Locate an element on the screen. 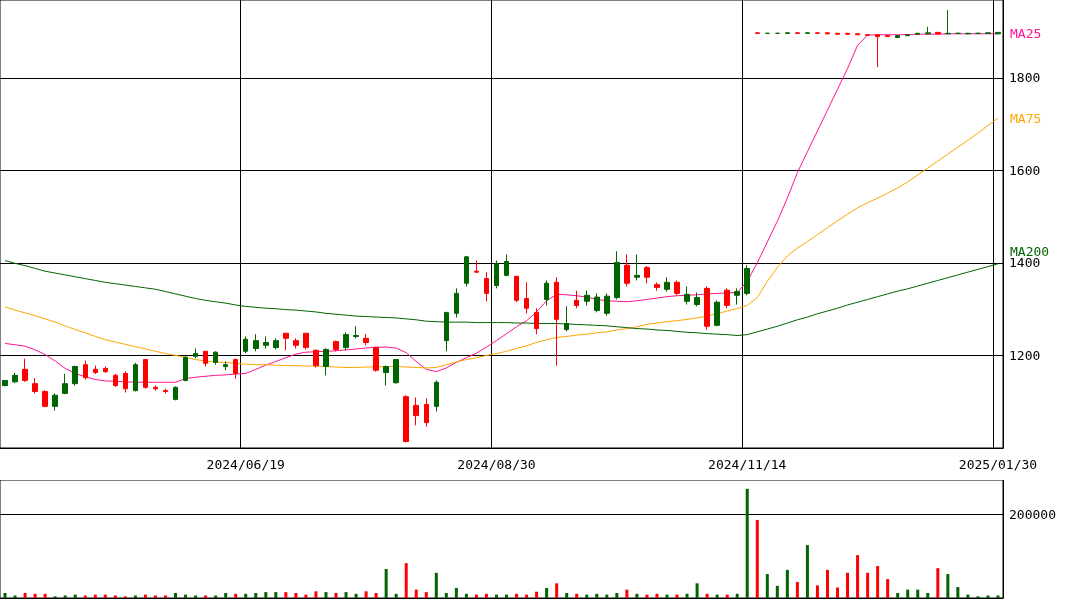 The height and width of the screenshot is (600, 1065). series-label: MA25 is located at coordinates (1025, 34).